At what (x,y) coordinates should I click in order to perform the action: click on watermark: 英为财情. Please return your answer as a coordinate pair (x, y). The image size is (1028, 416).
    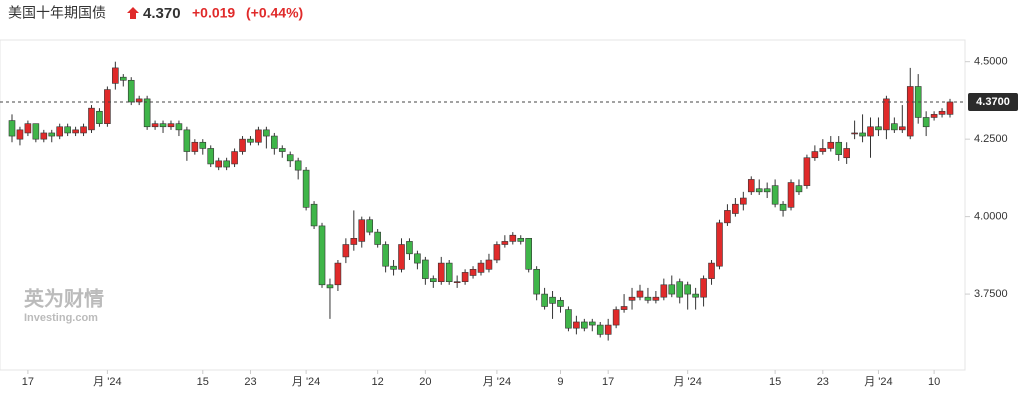
    Looking at the image, I should click on (64, 298).